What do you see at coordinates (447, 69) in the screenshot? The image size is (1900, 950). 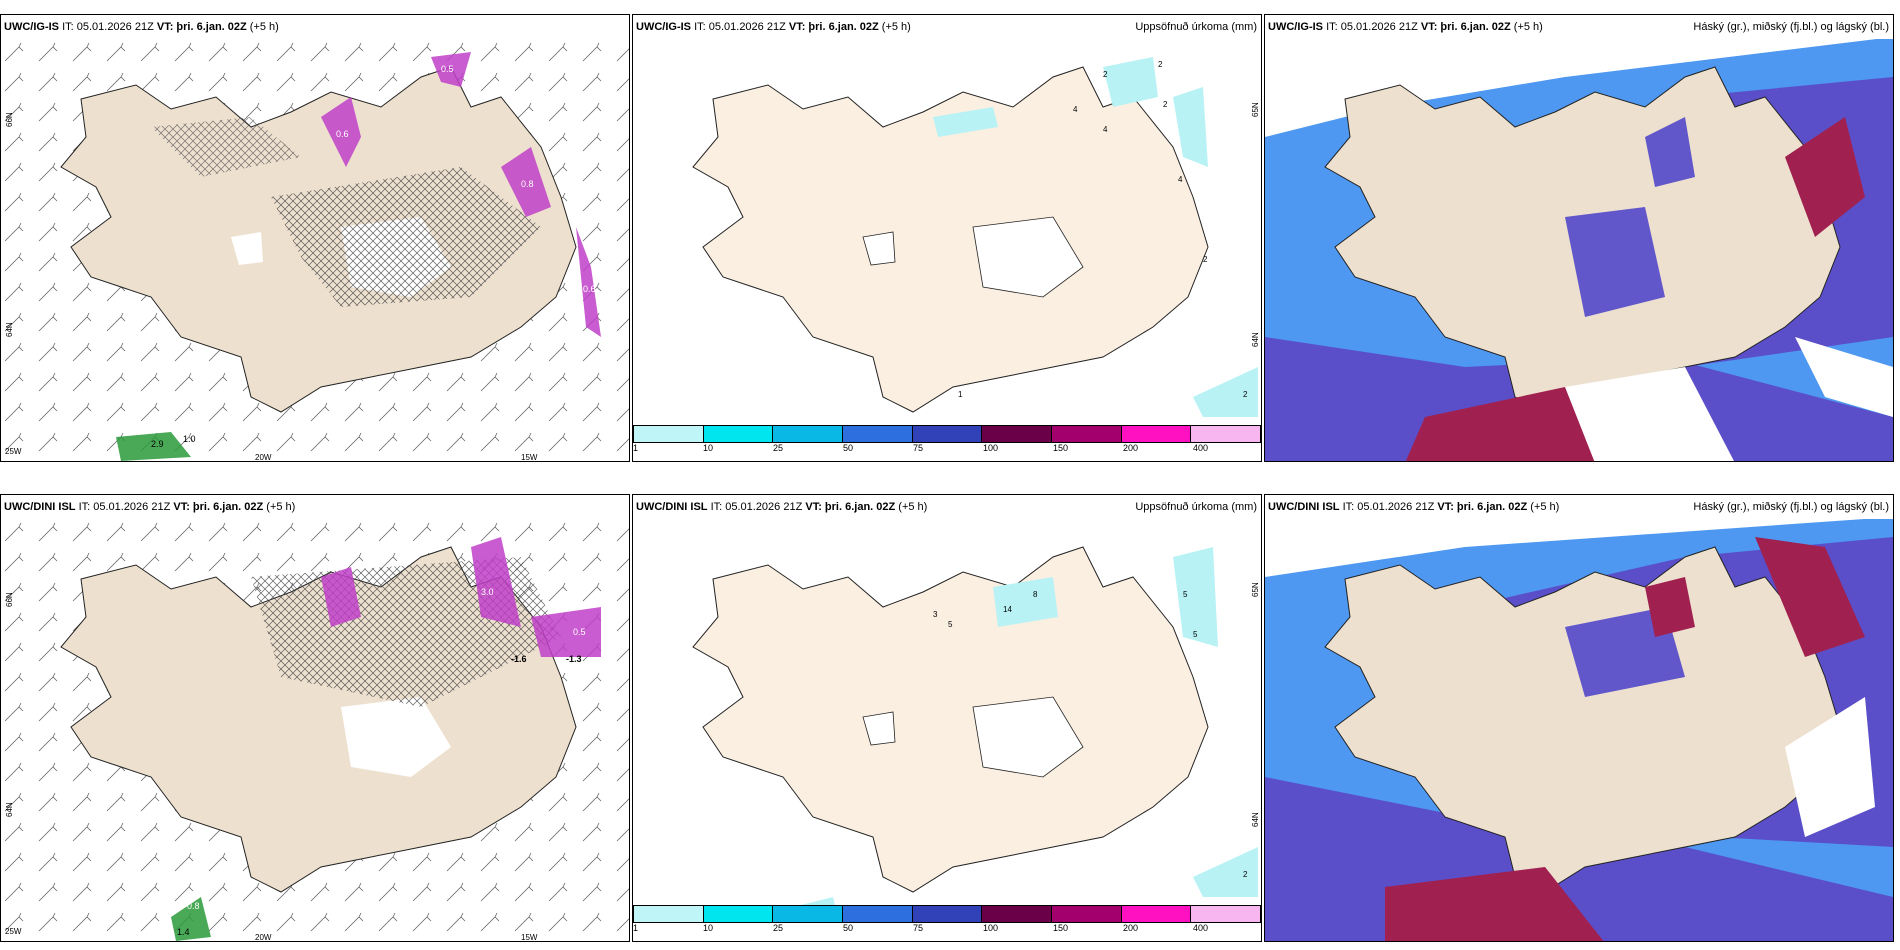 I see `map-value: 0.5` at bounding box center [447, 69].